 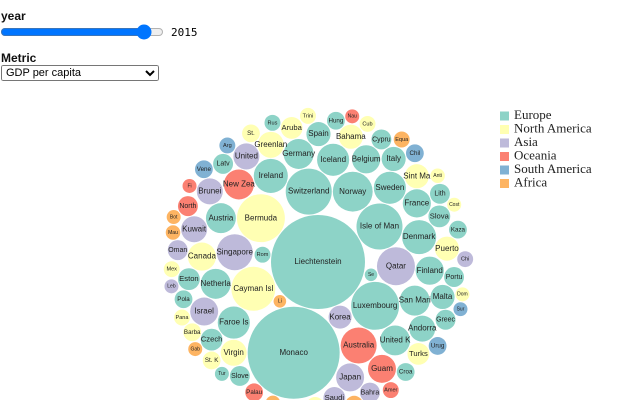 What do you see at coordinates (335, 120) in the screenshot?
I see `bubble-label: Hung` at bounding box center [335, 120].